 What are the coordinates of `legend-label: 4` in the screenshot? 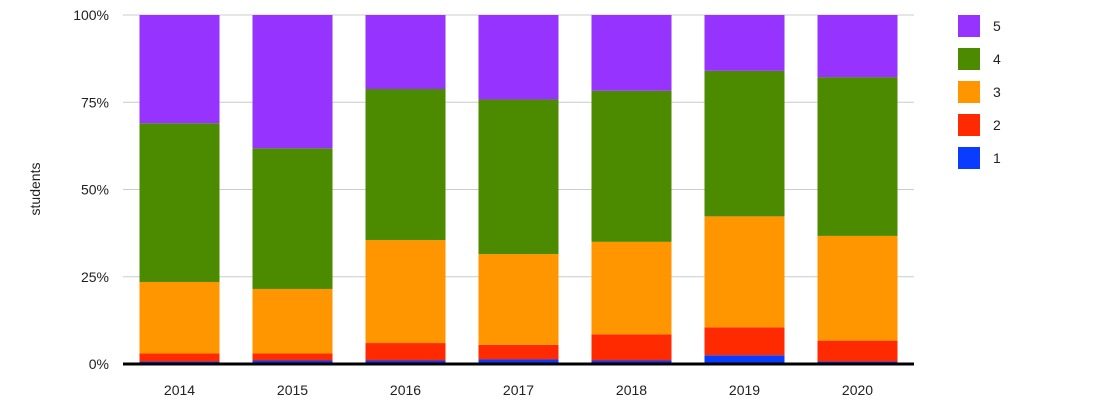 It's located at (997, 59).